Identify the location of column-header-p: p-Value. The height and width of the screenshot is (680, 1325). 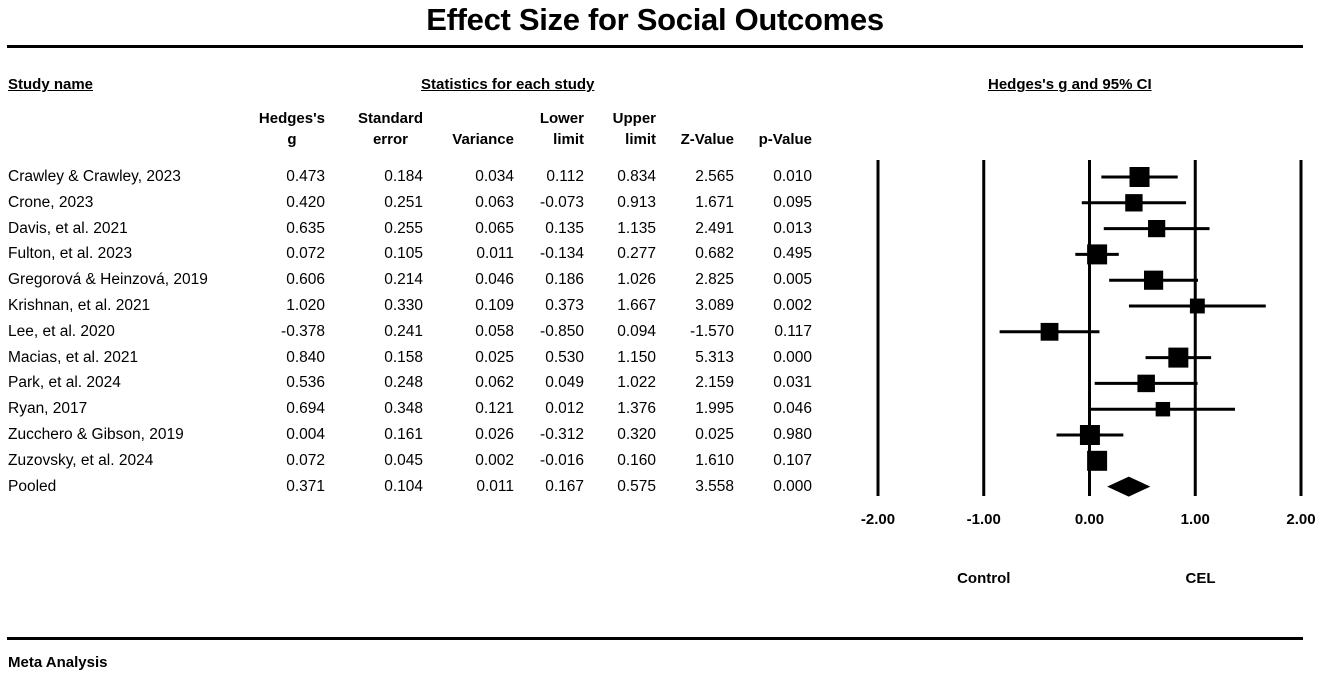
(785, 139).